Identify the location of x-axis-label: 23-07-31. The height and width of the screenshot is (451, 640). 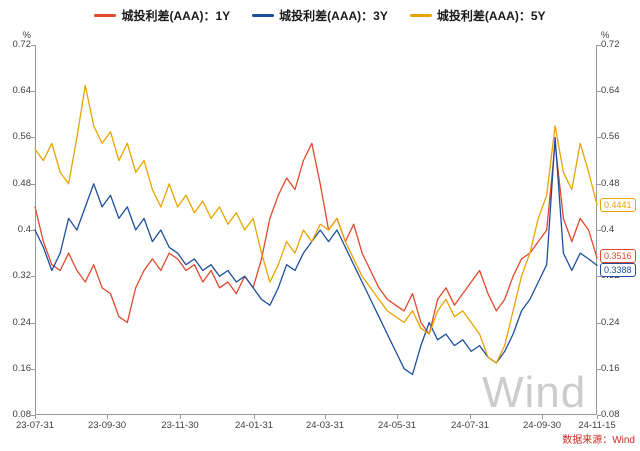
(35, 425).